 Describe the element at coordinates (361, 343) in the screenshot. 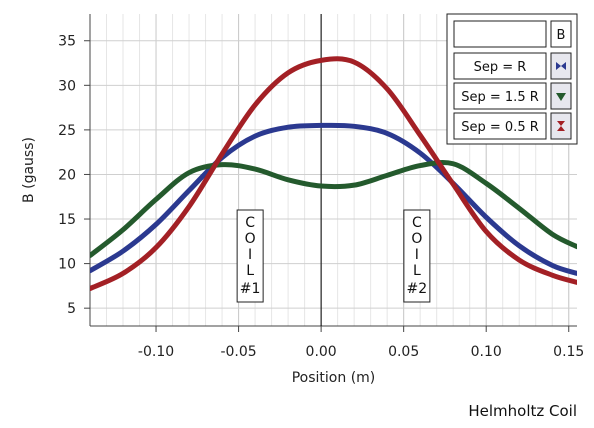

I see `x-tick-labels: -0.10 -0.05 0.00 0.05 0.10 0.15` at that location.